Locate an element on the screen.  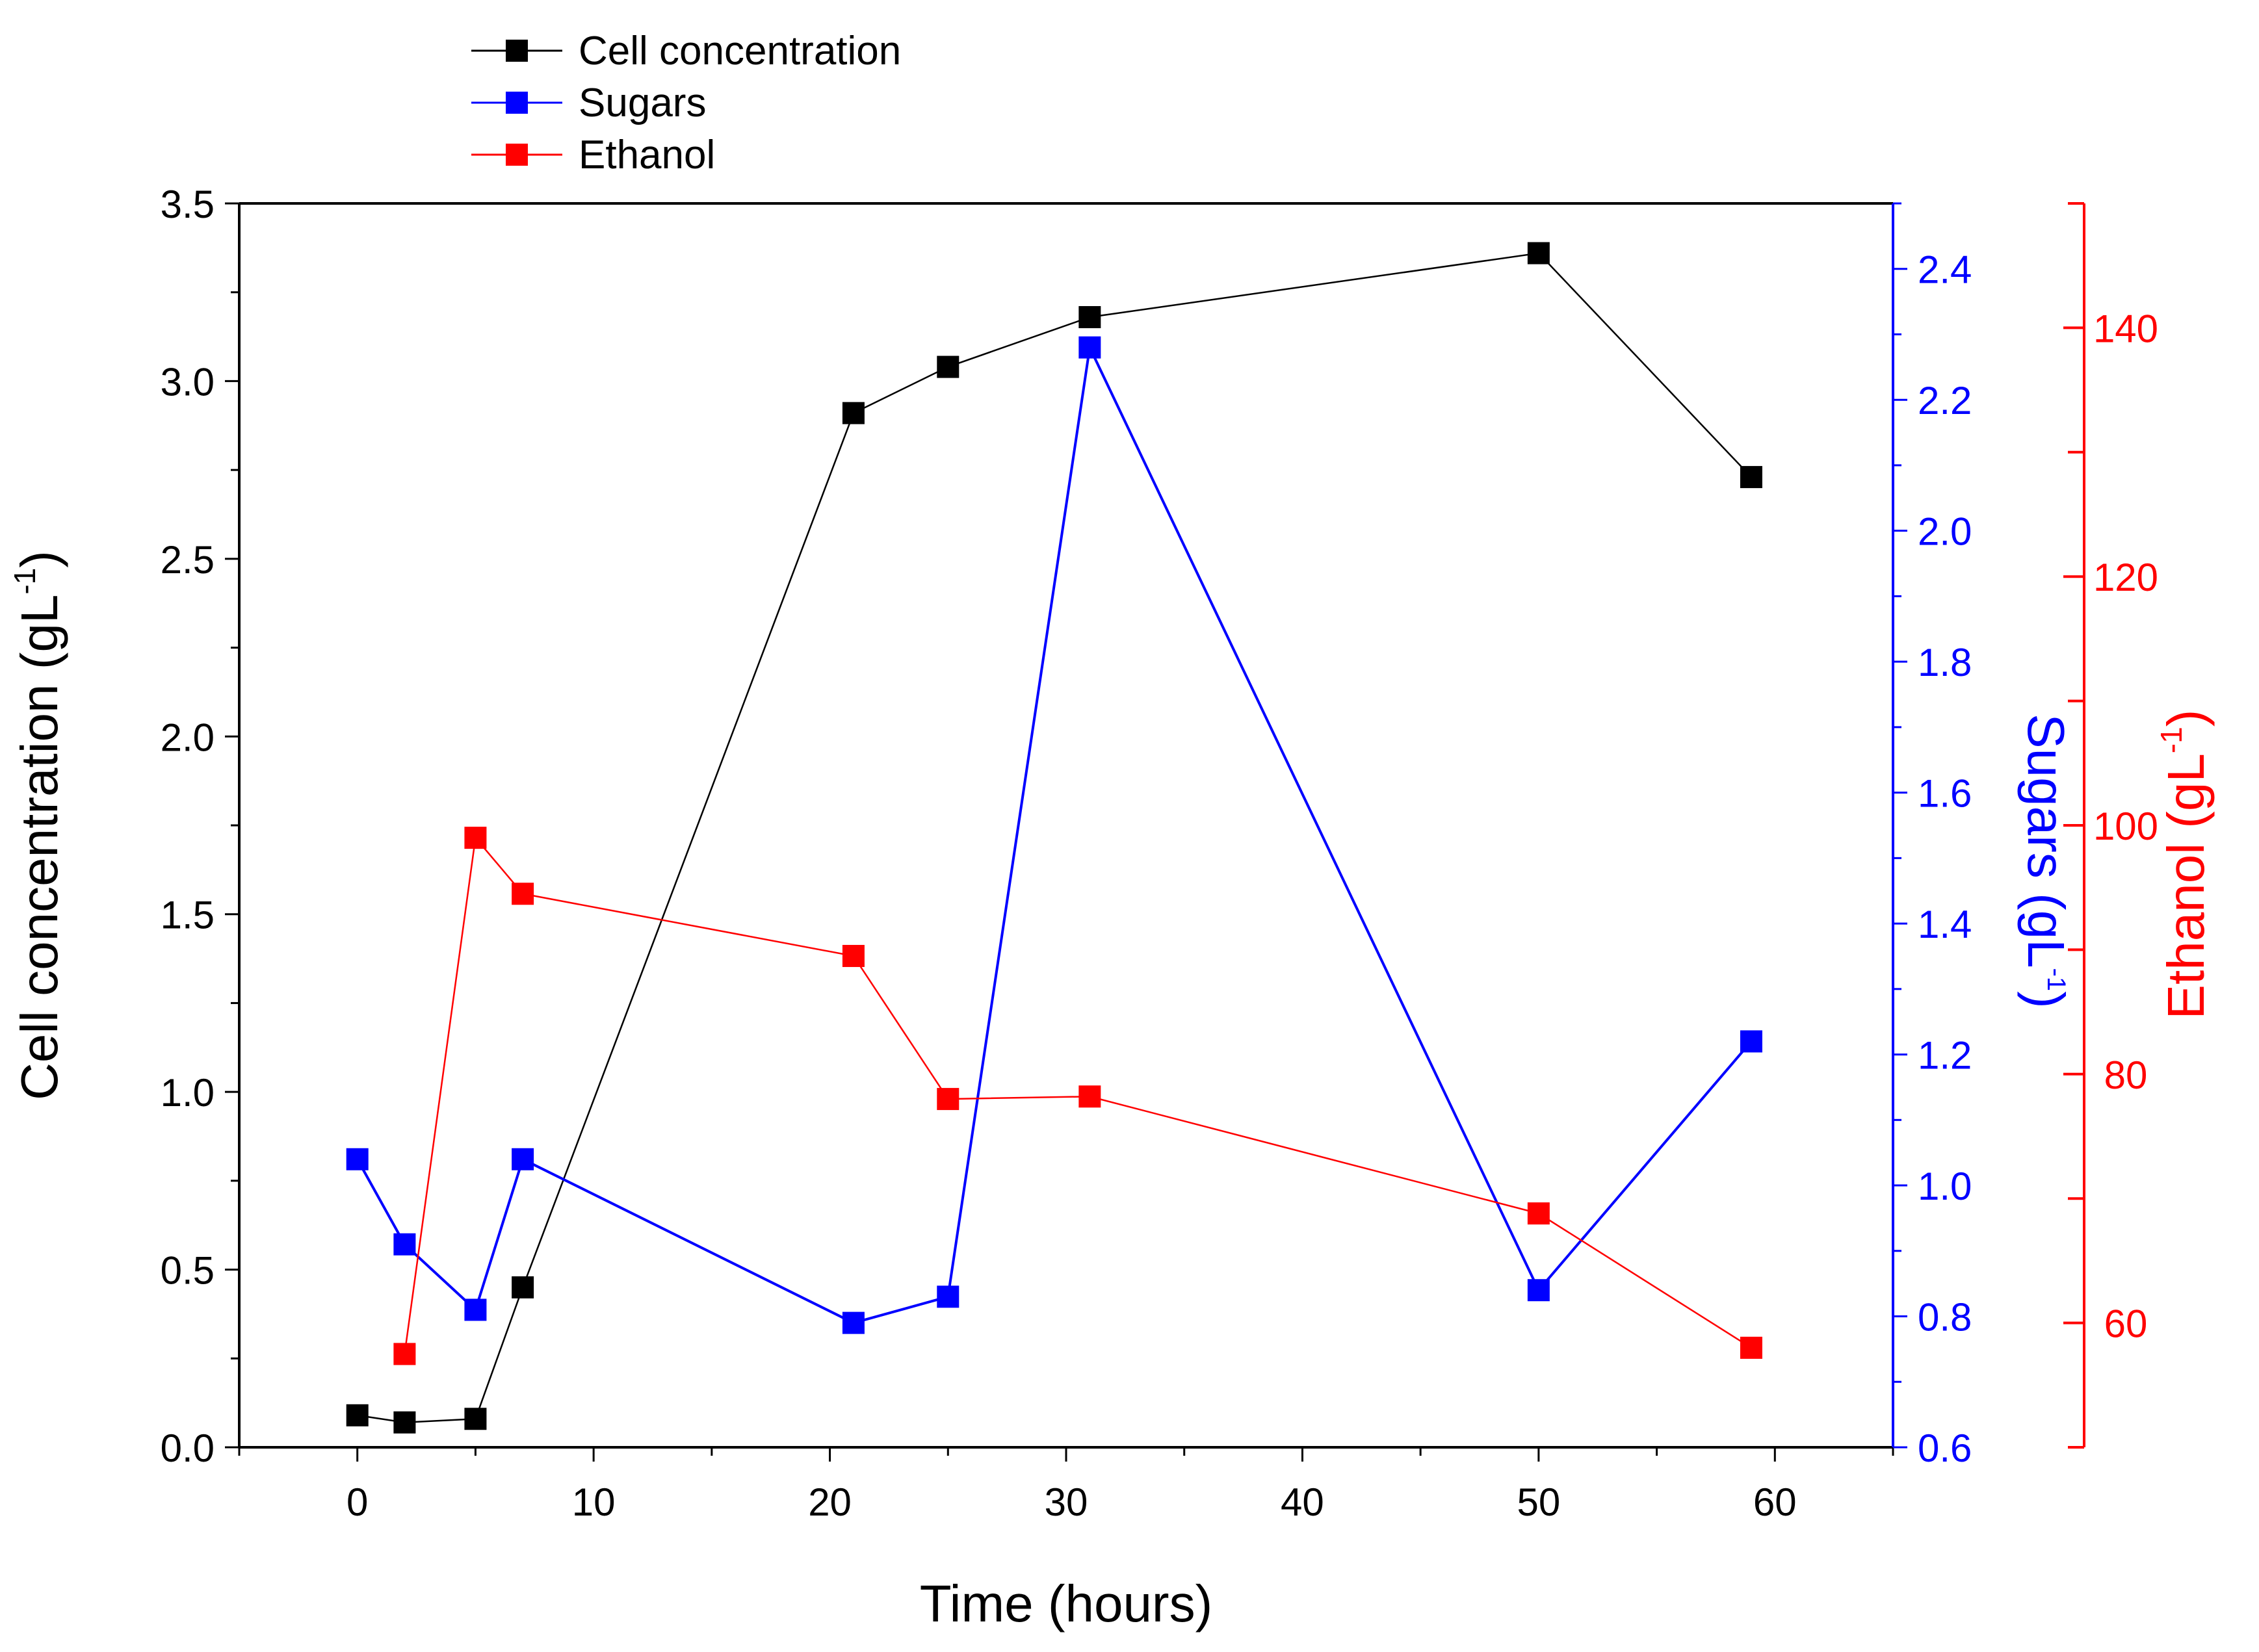
x-tick-label: 40 is located at coordinates (1302, 1502).